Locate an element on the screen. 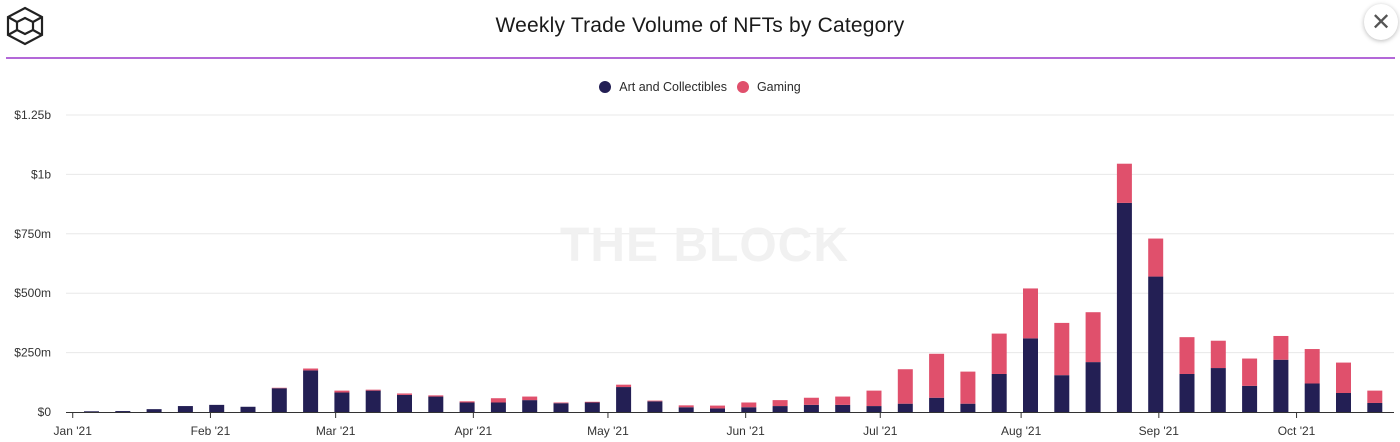 The image size is (1400, 442). legend-item-gaming: Gaming is located at coordinates (768, 87).